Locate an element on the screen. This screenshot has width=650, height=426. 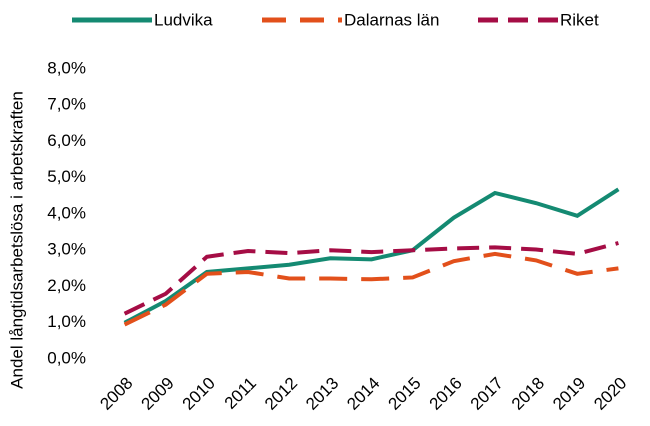
x-tick-label: 2018 is located at coordinates (528, 394).